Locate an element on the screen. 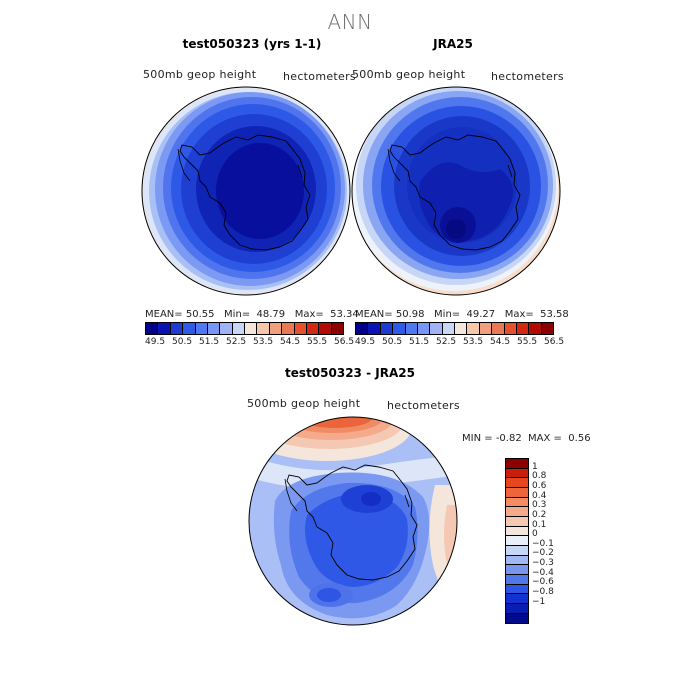  panel3-max-label: MAX = is located at coordinates (545, 438).